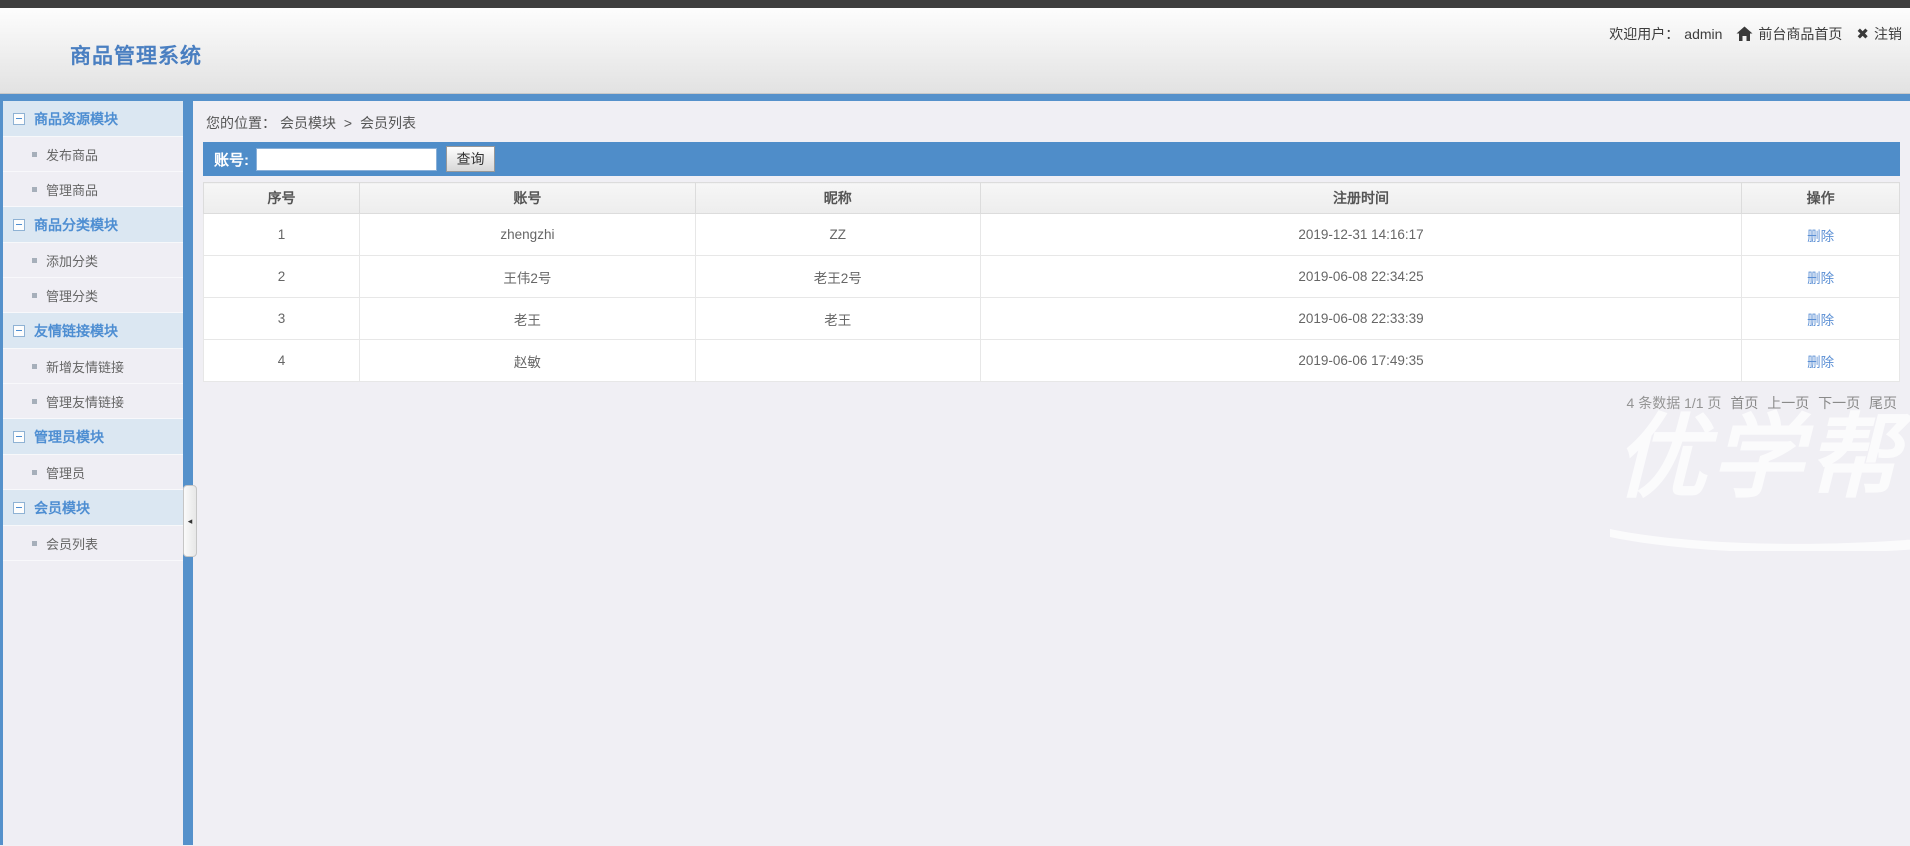 Image resolution: width=1910 pixels, height=846 pixels. I want to click on sidebar-section-label: 友情链接模块, so click(76, 330).